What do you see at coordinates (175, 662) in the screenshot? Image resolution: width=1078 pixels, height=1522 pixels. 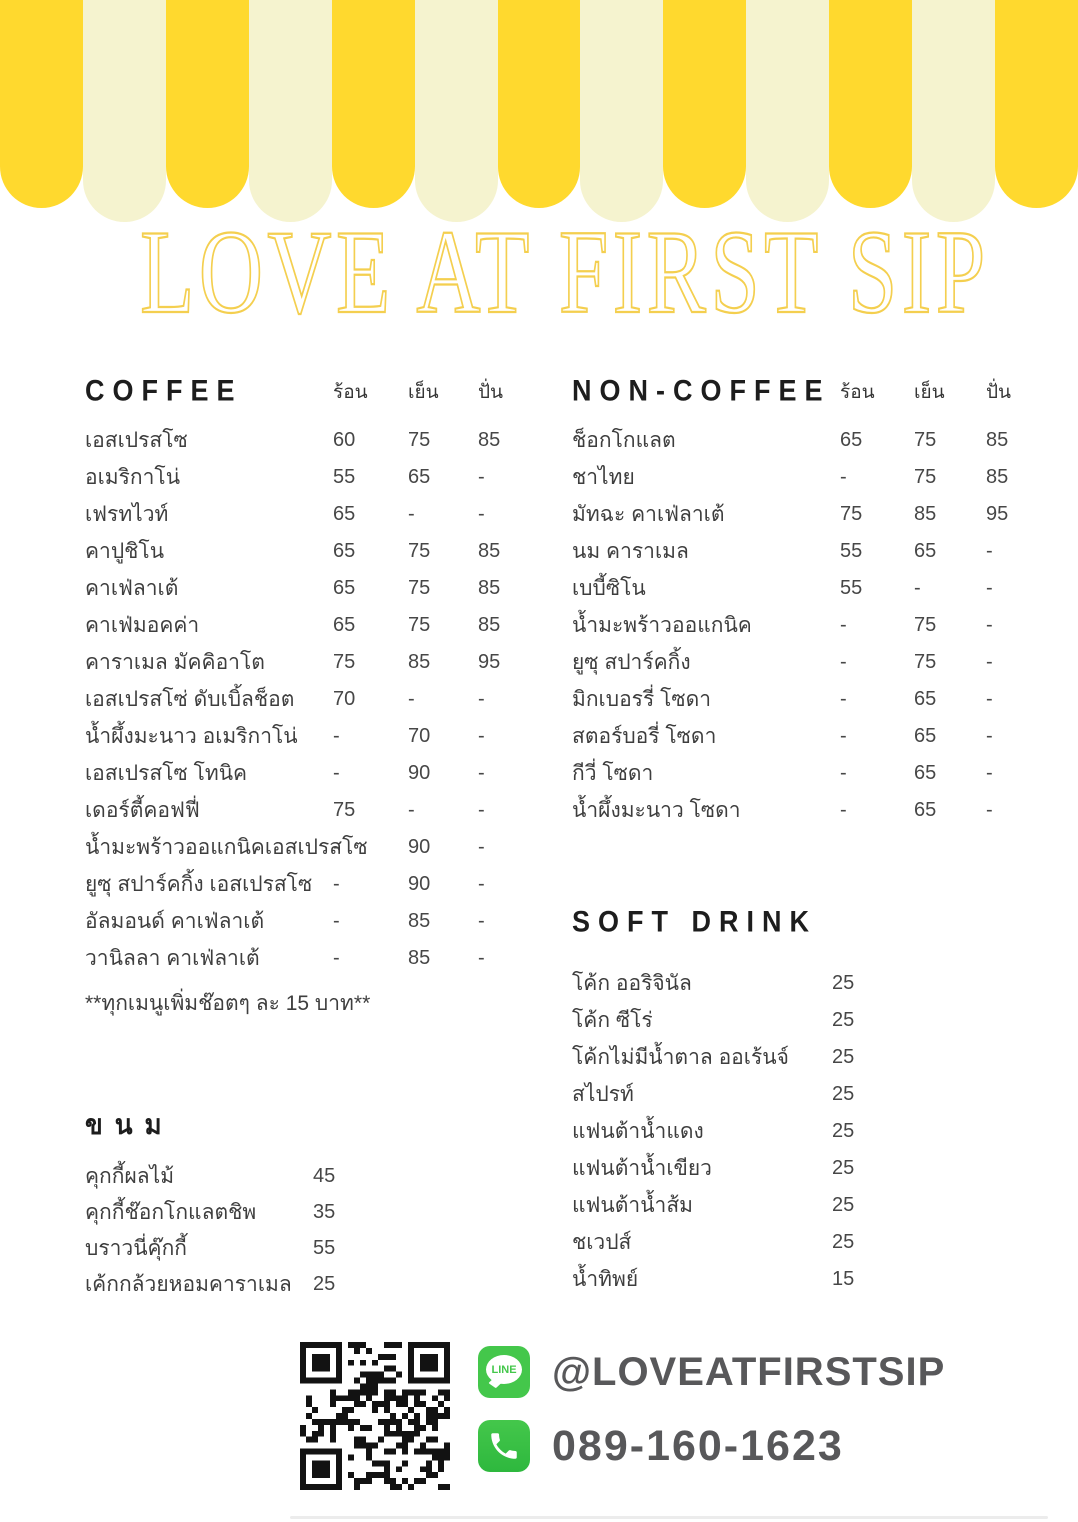 I see `item-name: คาราเมล มัคคิอาโต` at bounding box center [175, 662].